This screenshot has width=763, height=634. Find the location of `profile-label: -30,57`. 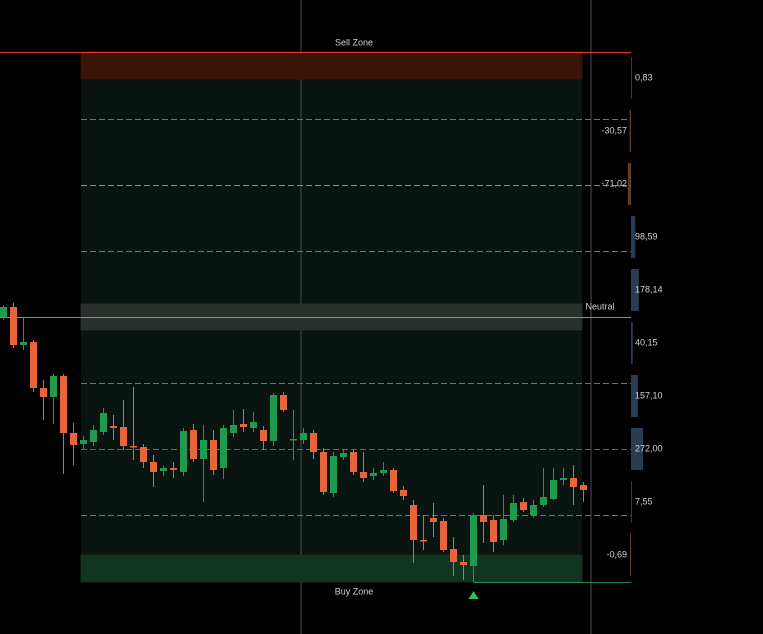

profile-label: -30,57 is located at coordinates (614, 130).